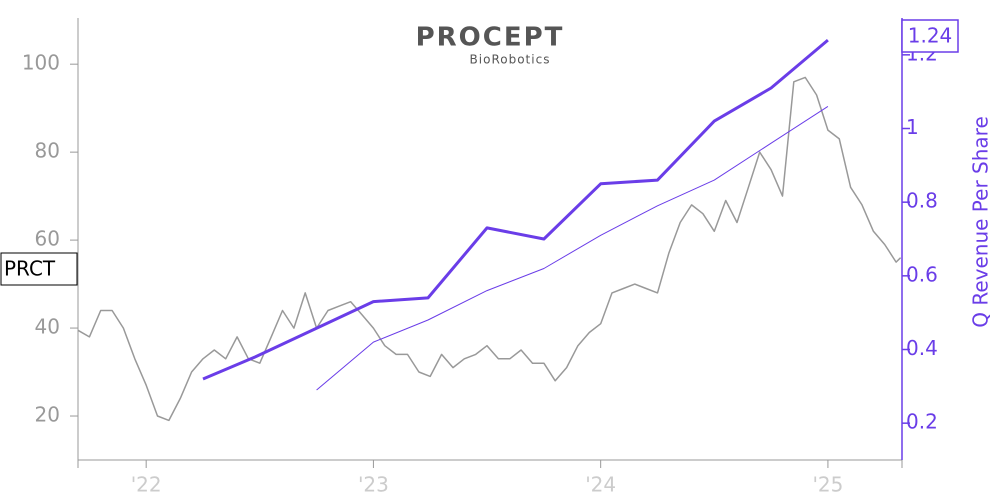 The image size is (1000, 500). What do you see at coordinates (146, 485) in the screenshot?
I see `x-tick-label: '22` at bounding box center [146, 485].